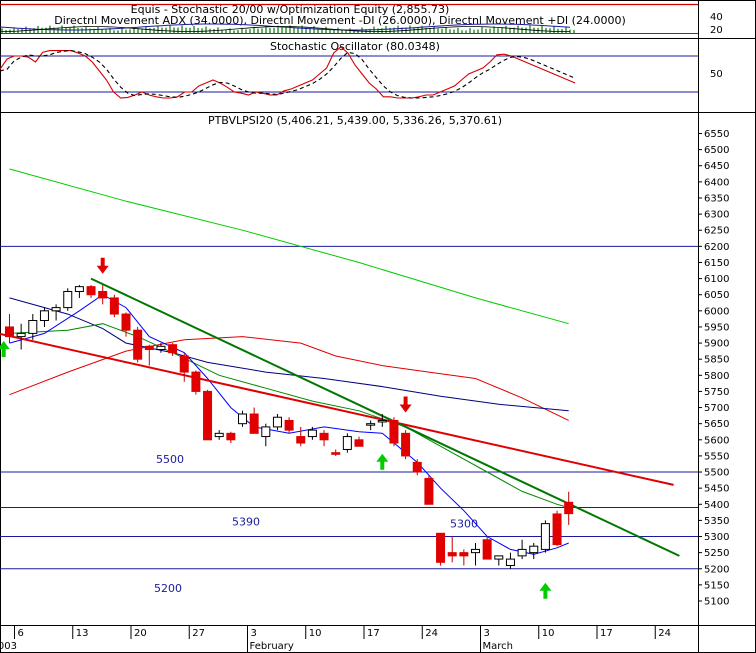 This screenshot has width=756, height=653. I want to click on support-level-label: 5200, so click(168, 588).